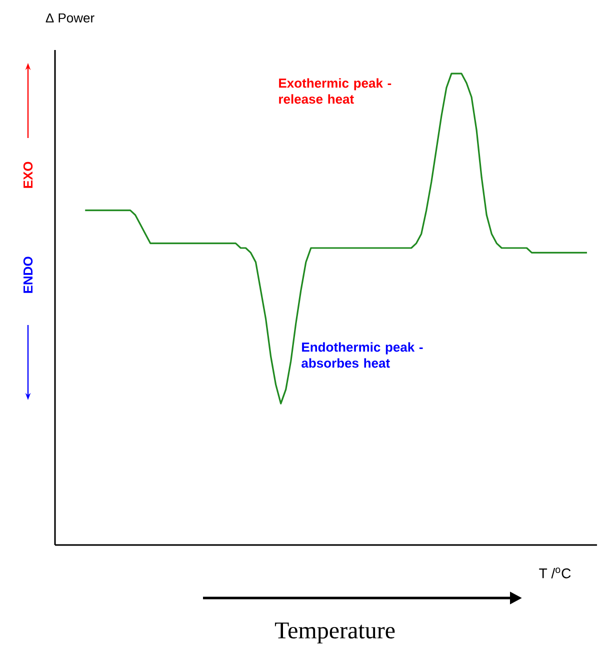  Describe the element at coordinates (335, 633) in the screenshot. I see `text: Temperature` at that location.